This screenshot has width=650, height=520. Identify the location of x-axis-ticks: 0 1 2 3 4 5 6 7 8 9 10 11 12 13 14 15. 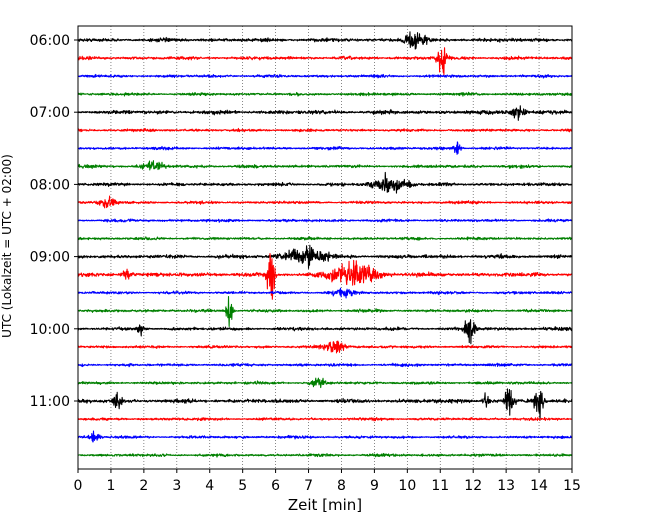
(327, 481).